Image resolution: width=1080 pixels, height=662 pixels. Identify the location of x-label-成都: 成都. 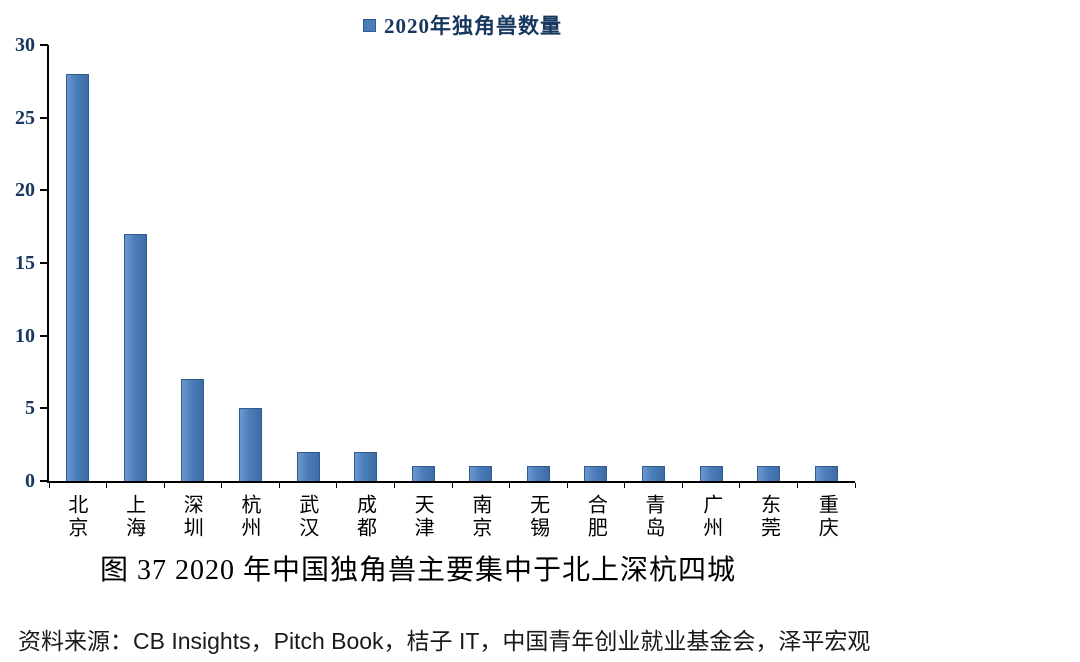
(364, 517).